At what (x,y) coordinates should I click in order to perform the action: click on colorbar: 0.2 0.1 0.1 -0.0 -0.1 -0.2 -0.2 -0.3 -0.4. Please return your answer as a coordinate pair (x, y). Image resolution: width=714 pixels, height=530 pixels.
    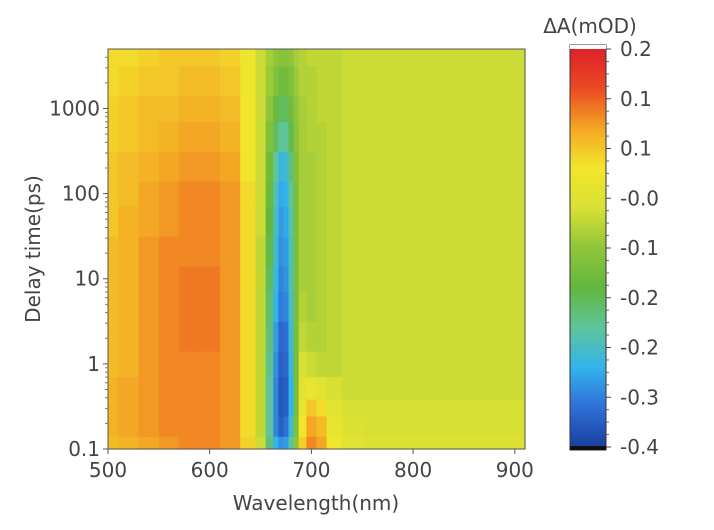
    Looking at the image, I should click on (614, 248).